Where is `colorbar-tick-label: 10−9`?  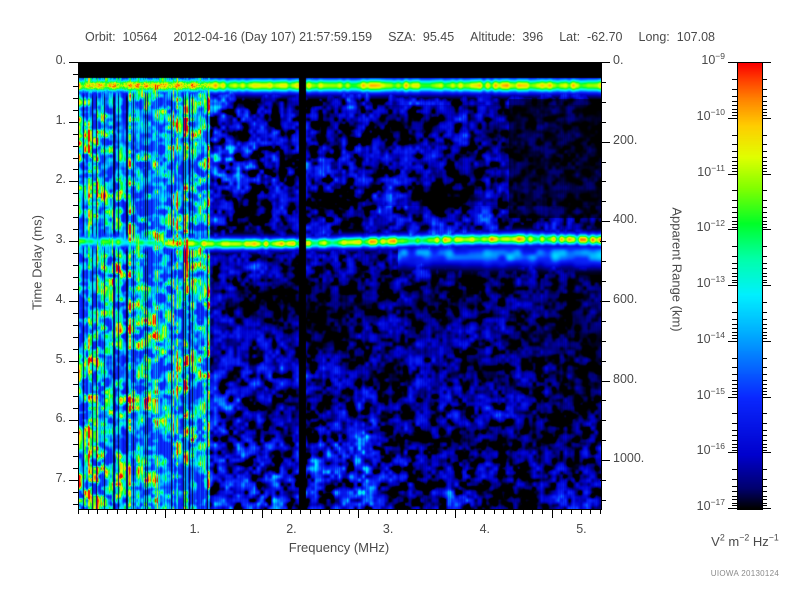
colorbar-tick-label: 10−9 is located at coordinates (713, 58).